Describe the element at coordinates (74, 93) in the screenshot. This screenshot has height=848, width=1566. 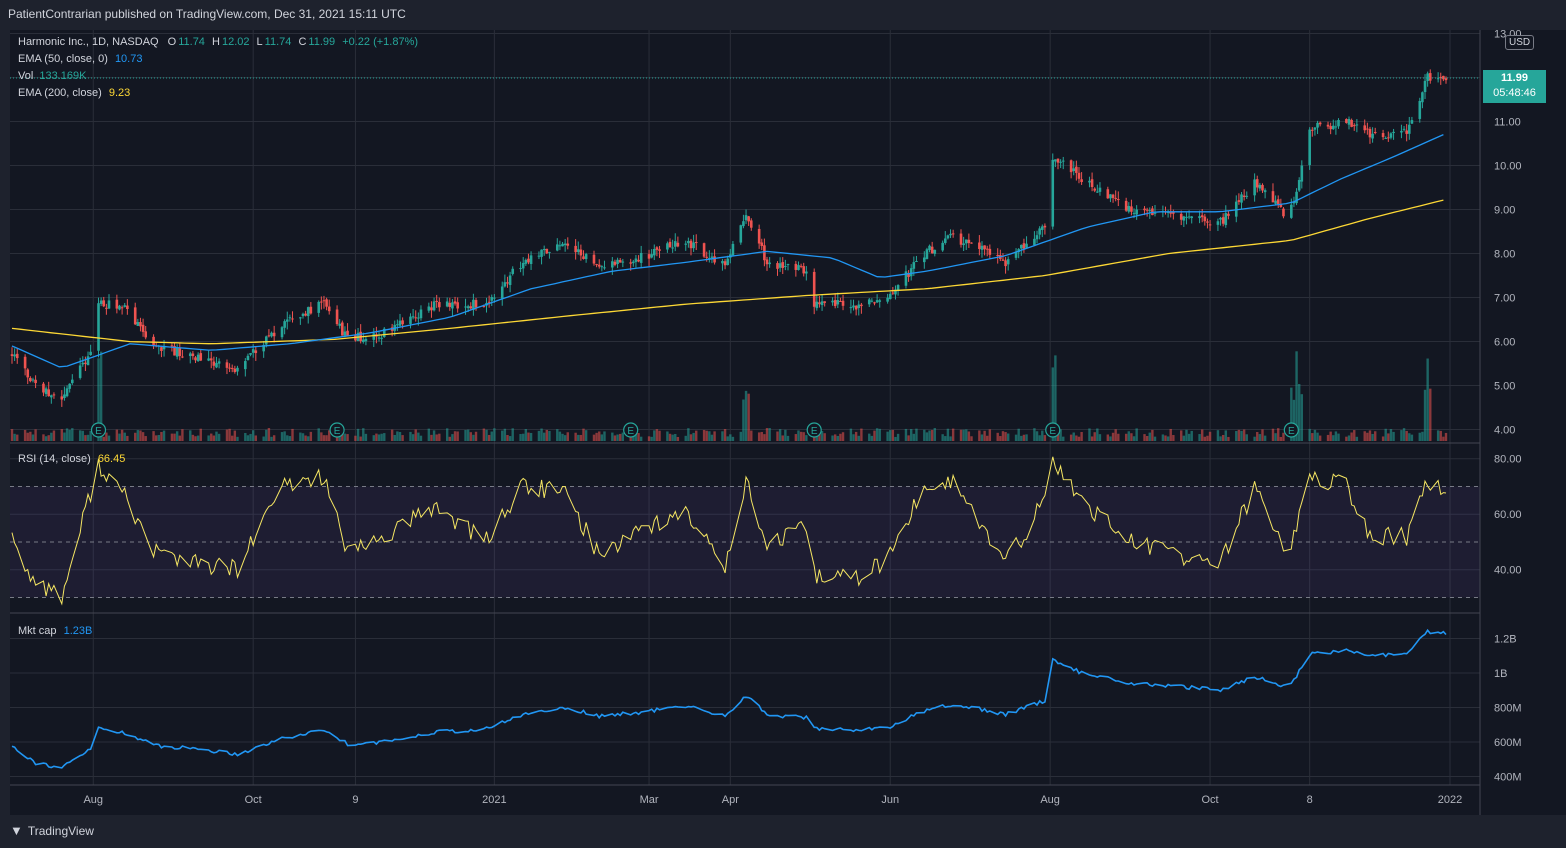
I see `ema200-legend: EMA (200, close) 9.23` at that location.